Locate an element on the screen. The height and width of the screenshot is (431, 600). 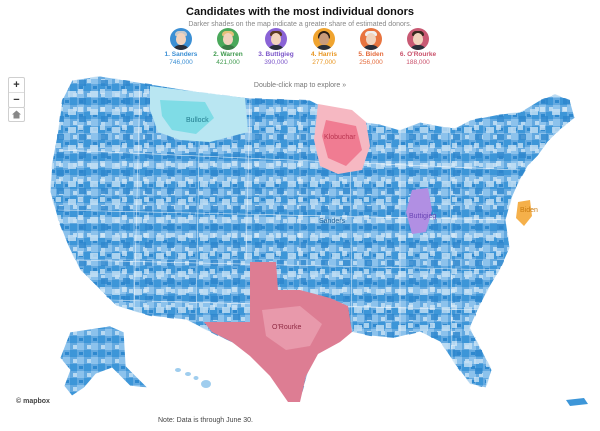
label-orourke: O'Rourke is located at coordinates (286, 327).